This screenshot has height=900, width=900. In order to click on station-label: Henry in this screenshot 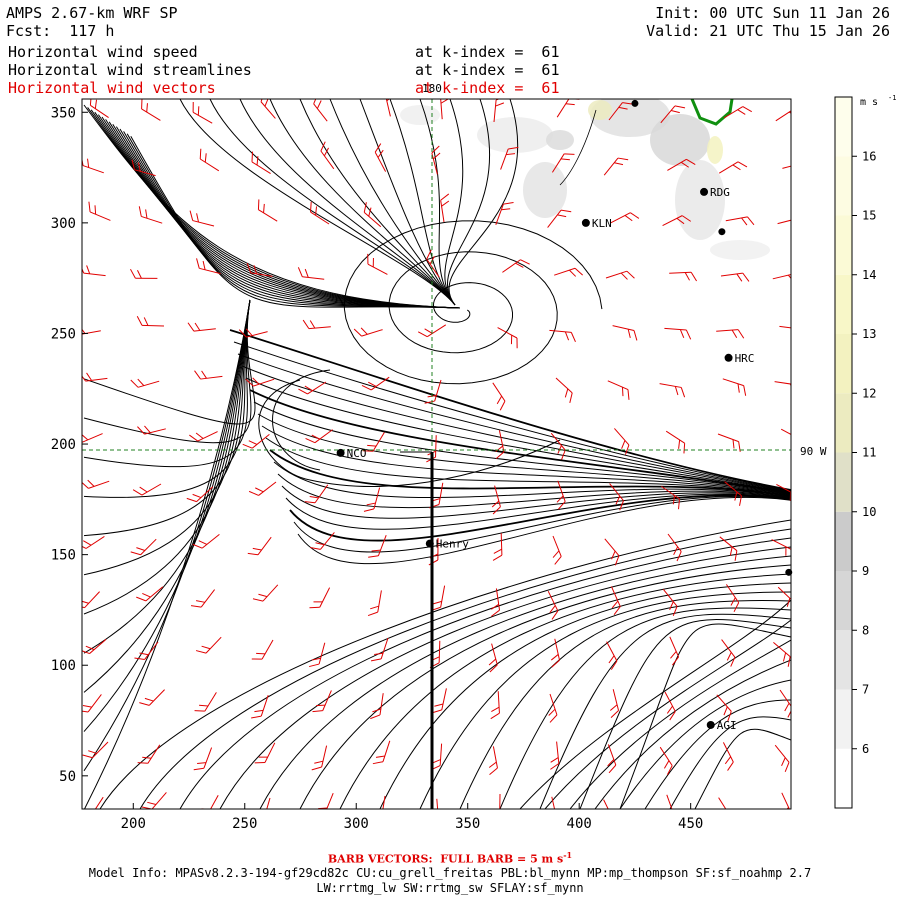, I will do `click(452, 544)`.